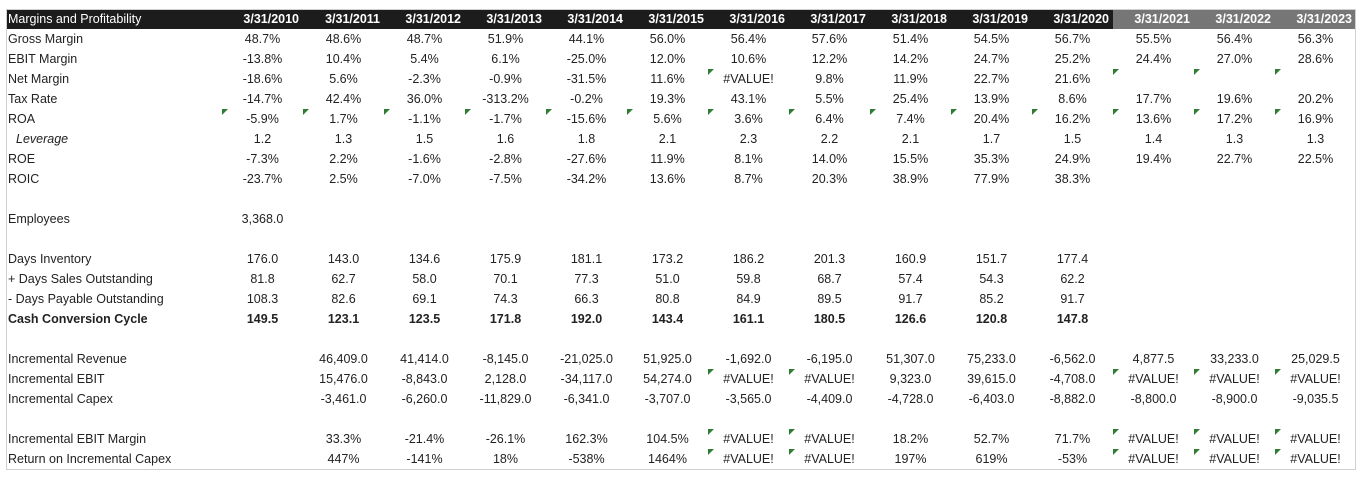 This screenshot has width=1364, height=480. I want to click on row-label: Cash Conversion Cycle, so click(78, 319).